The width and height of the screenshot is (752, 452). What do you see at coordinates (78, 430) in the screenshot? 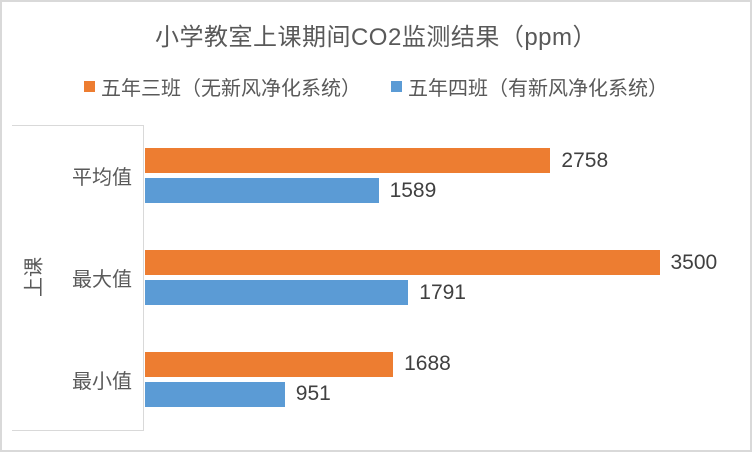
I see `group-boundary-line-bottom` at bounding box center [78, 430].